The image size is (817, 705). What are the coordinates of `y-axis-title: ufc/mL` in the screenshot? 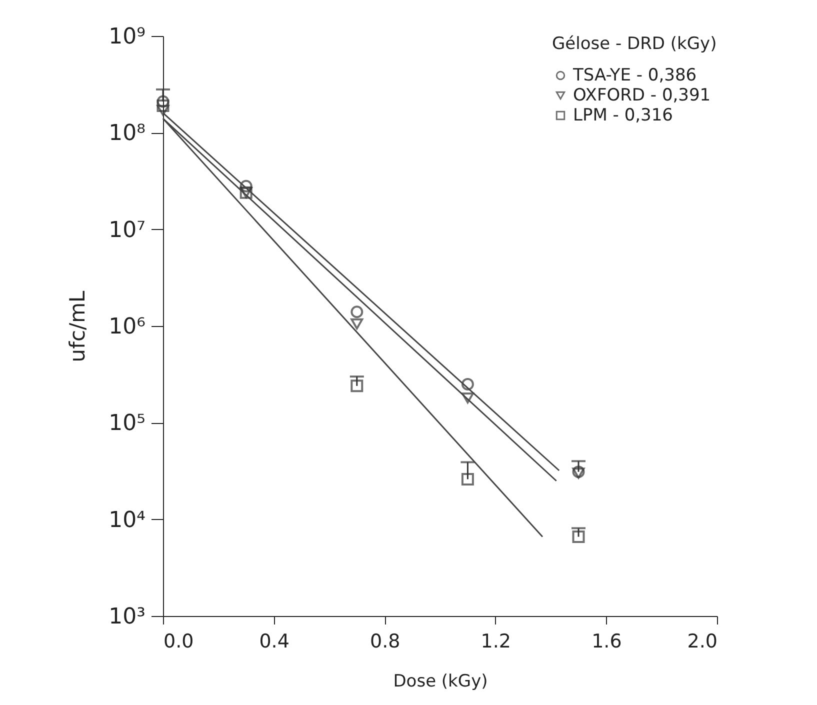 It's located at (78, 326).